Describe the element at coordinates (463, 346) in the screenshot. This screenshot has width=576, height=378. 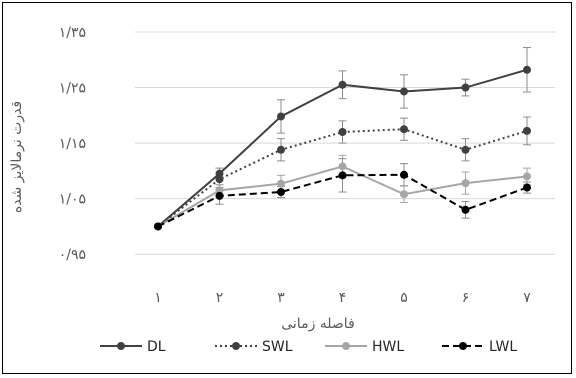
I see `legend-marker-lwl` at that location.